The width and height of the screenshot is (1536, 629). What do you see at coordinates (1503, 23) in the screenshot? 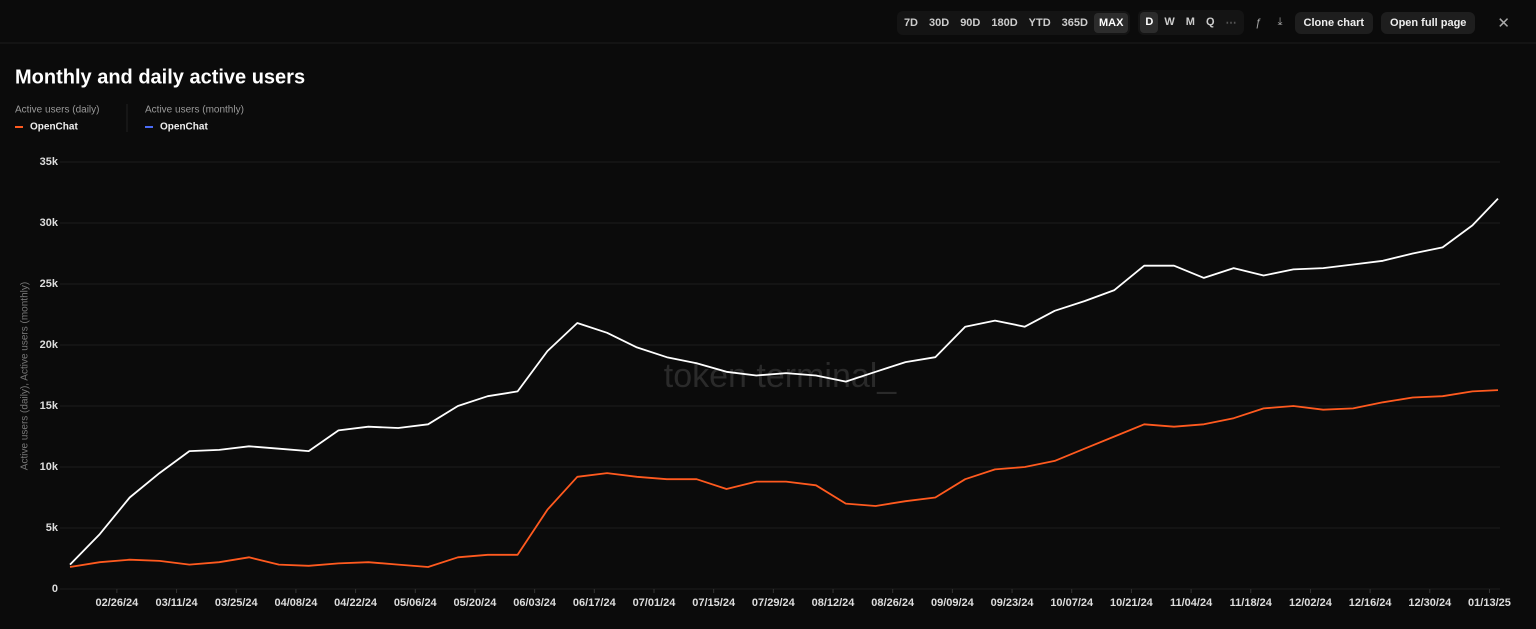
I see `close-icon: ✕` at bounding box center [1503, 23].